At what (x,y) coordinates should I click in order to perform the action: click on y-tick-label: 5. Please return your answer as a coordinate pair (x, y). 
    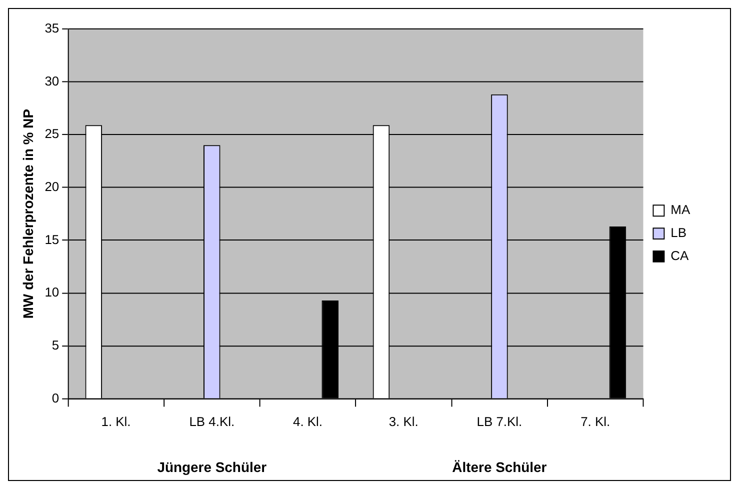
    Looking at the image, I should click on (56, 344).